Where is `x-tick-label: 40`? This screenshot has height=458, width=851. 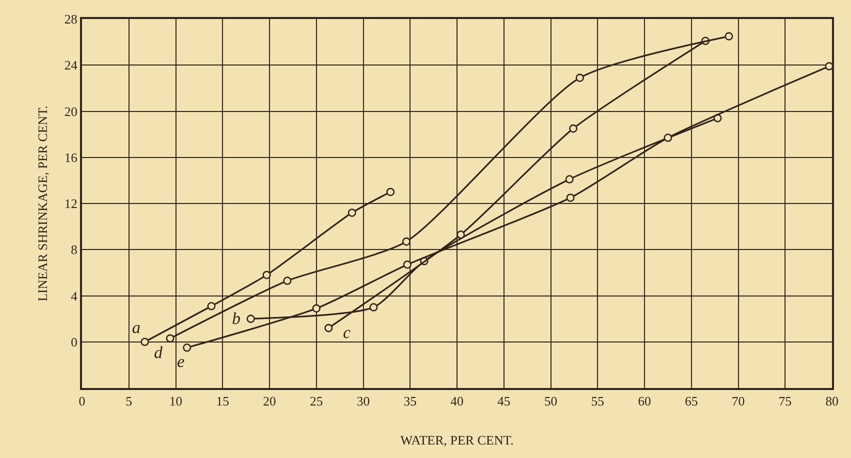
x-tick-label: 40 is located at coordinates (457, 401).